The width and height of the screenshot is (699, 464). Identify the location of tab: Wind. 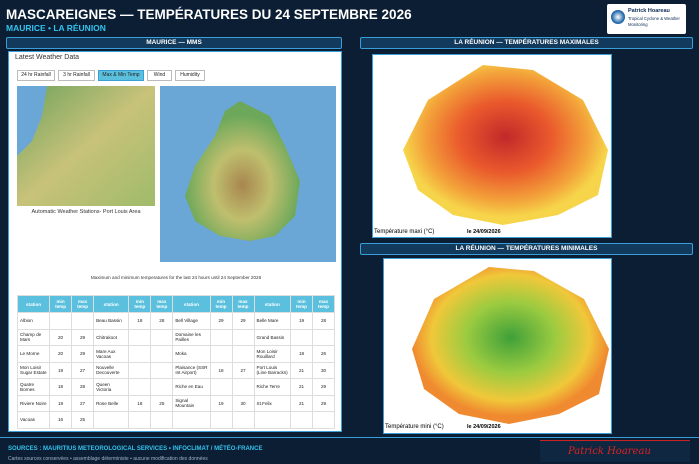
(159, 75).